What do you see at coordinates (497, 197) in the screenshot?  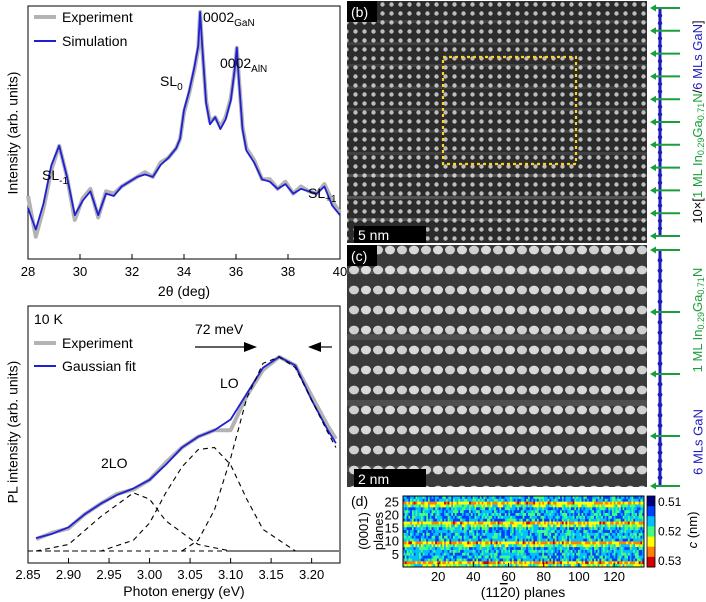 I see `b-layer-band` at bounding box center [497, 197].